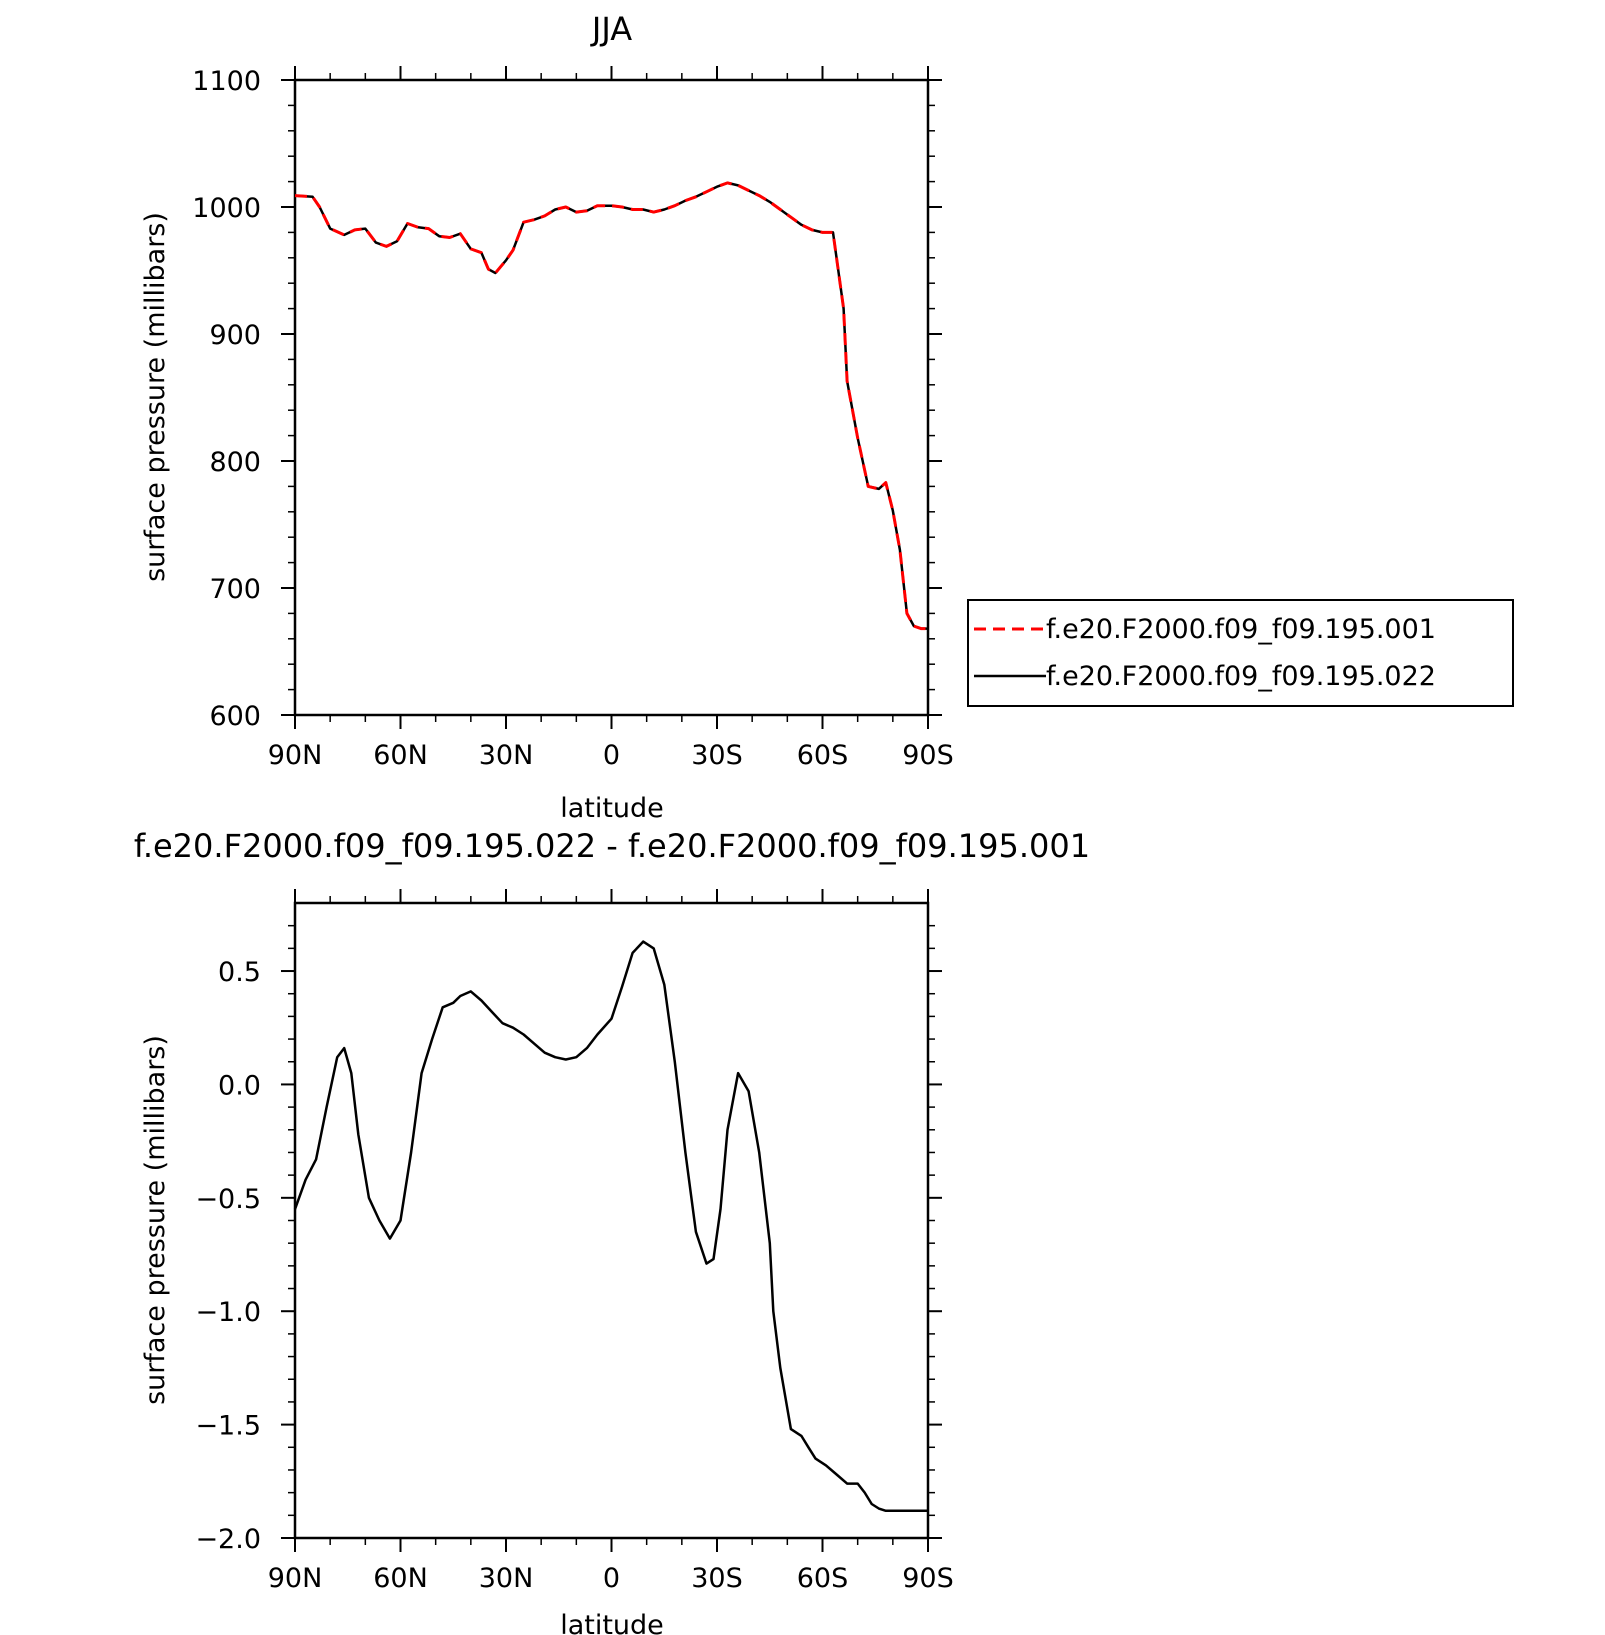  Describe the element at coordinates (400, 755) in the screenshot. I see `top-x-tick-label: 60N` at that location.